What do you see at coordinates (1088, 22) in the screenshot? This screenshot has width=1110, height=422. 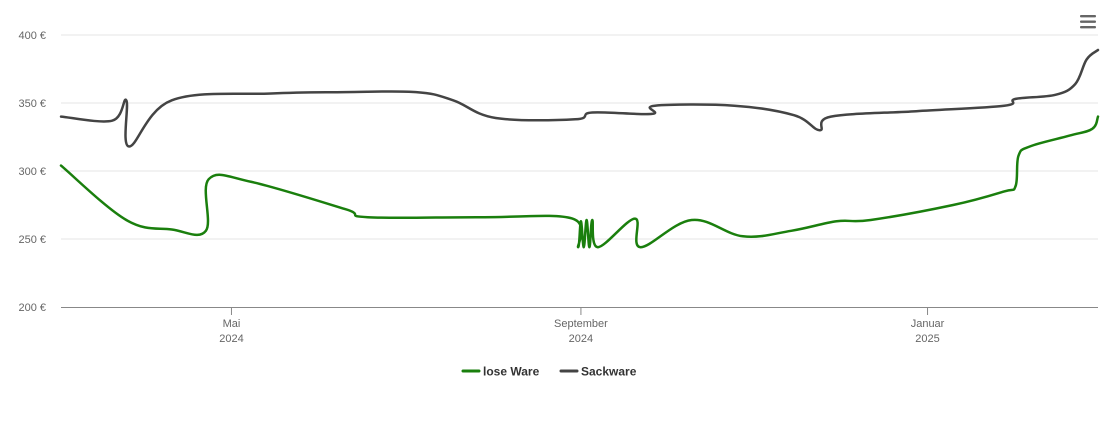 I see `menu-icon` at bounding box center [1088, 22].